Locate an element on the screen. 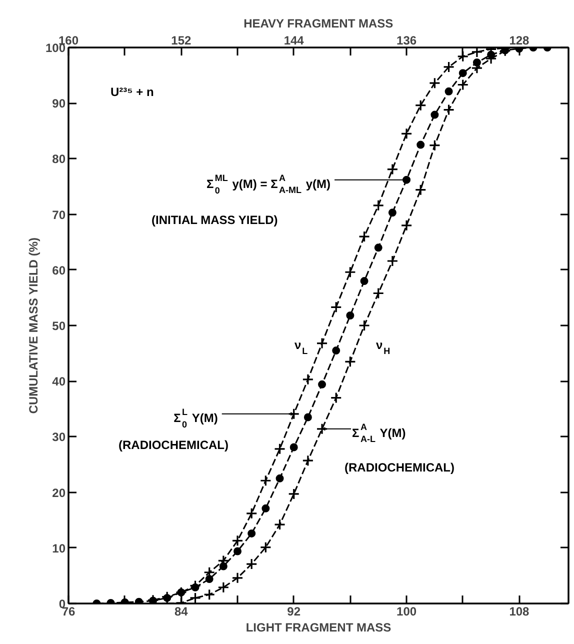  x-tick-label: 100 is located at coordinates (406, 611).